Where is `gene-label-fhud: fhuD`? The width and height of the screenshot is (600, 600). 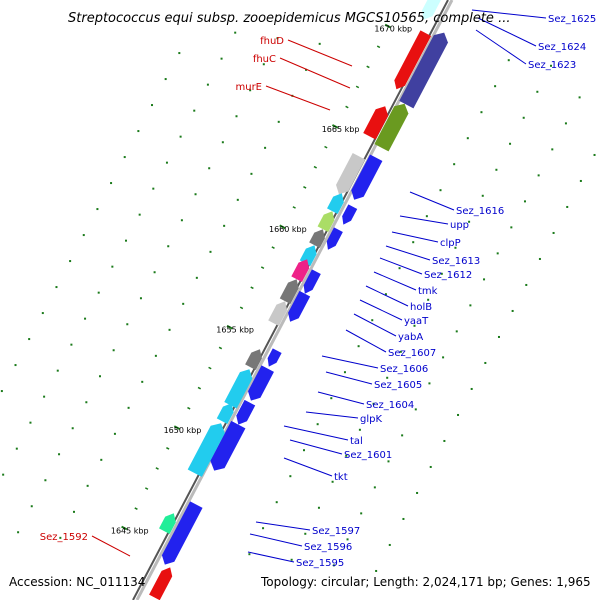 gene-label-fhud: fhuD is located at coordinates (272, 41).